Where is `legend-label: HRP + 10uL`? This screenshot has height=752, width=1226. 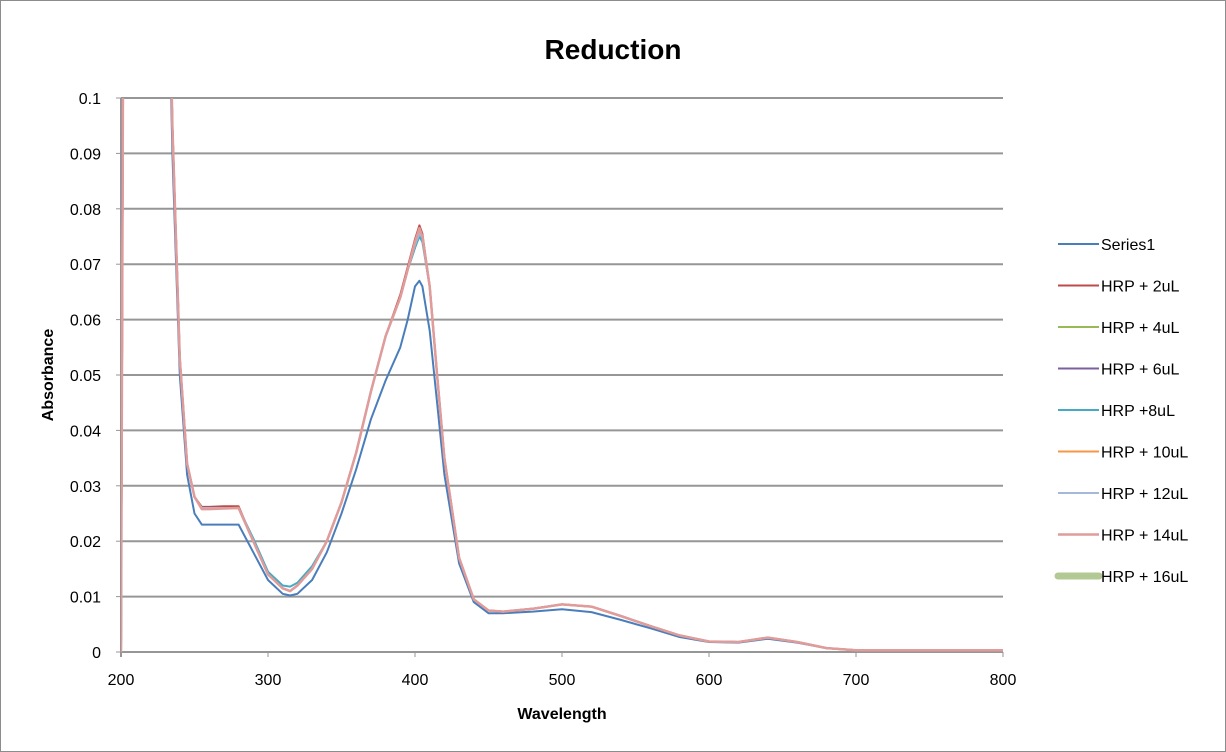 legend-label: HRP + 10uL is located at coordinates (1144, 453).